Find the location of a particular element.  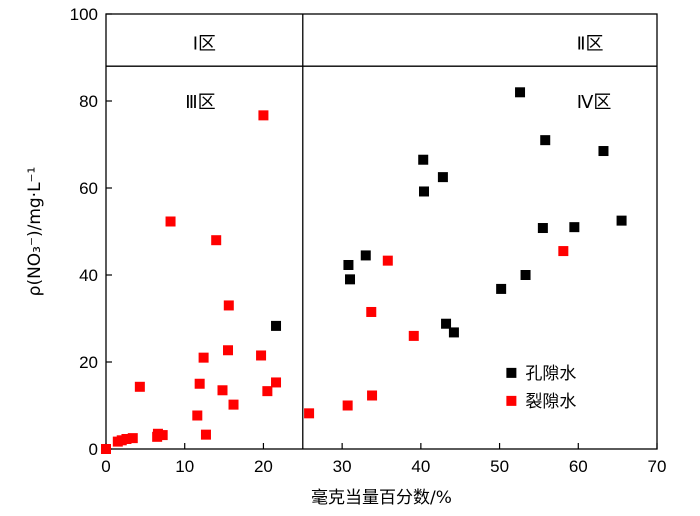

x-tick-label: 60 is located at coordinates (578, 466).